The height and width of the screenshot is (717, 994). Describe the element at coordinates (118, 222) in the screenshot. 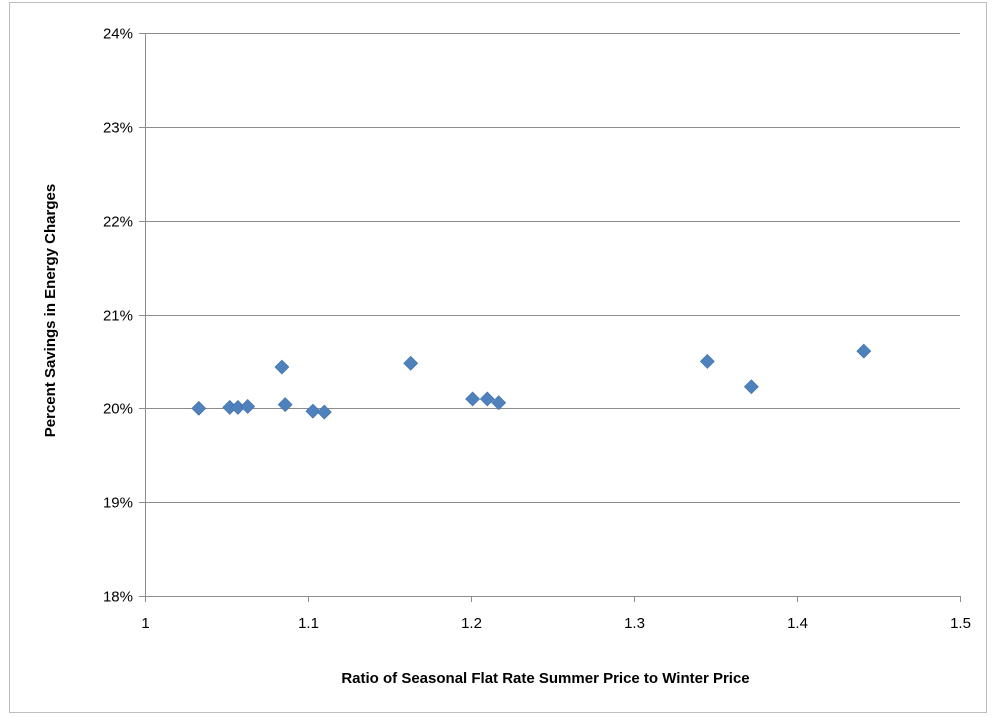

I see `y-tick-label: 22%` at that location.